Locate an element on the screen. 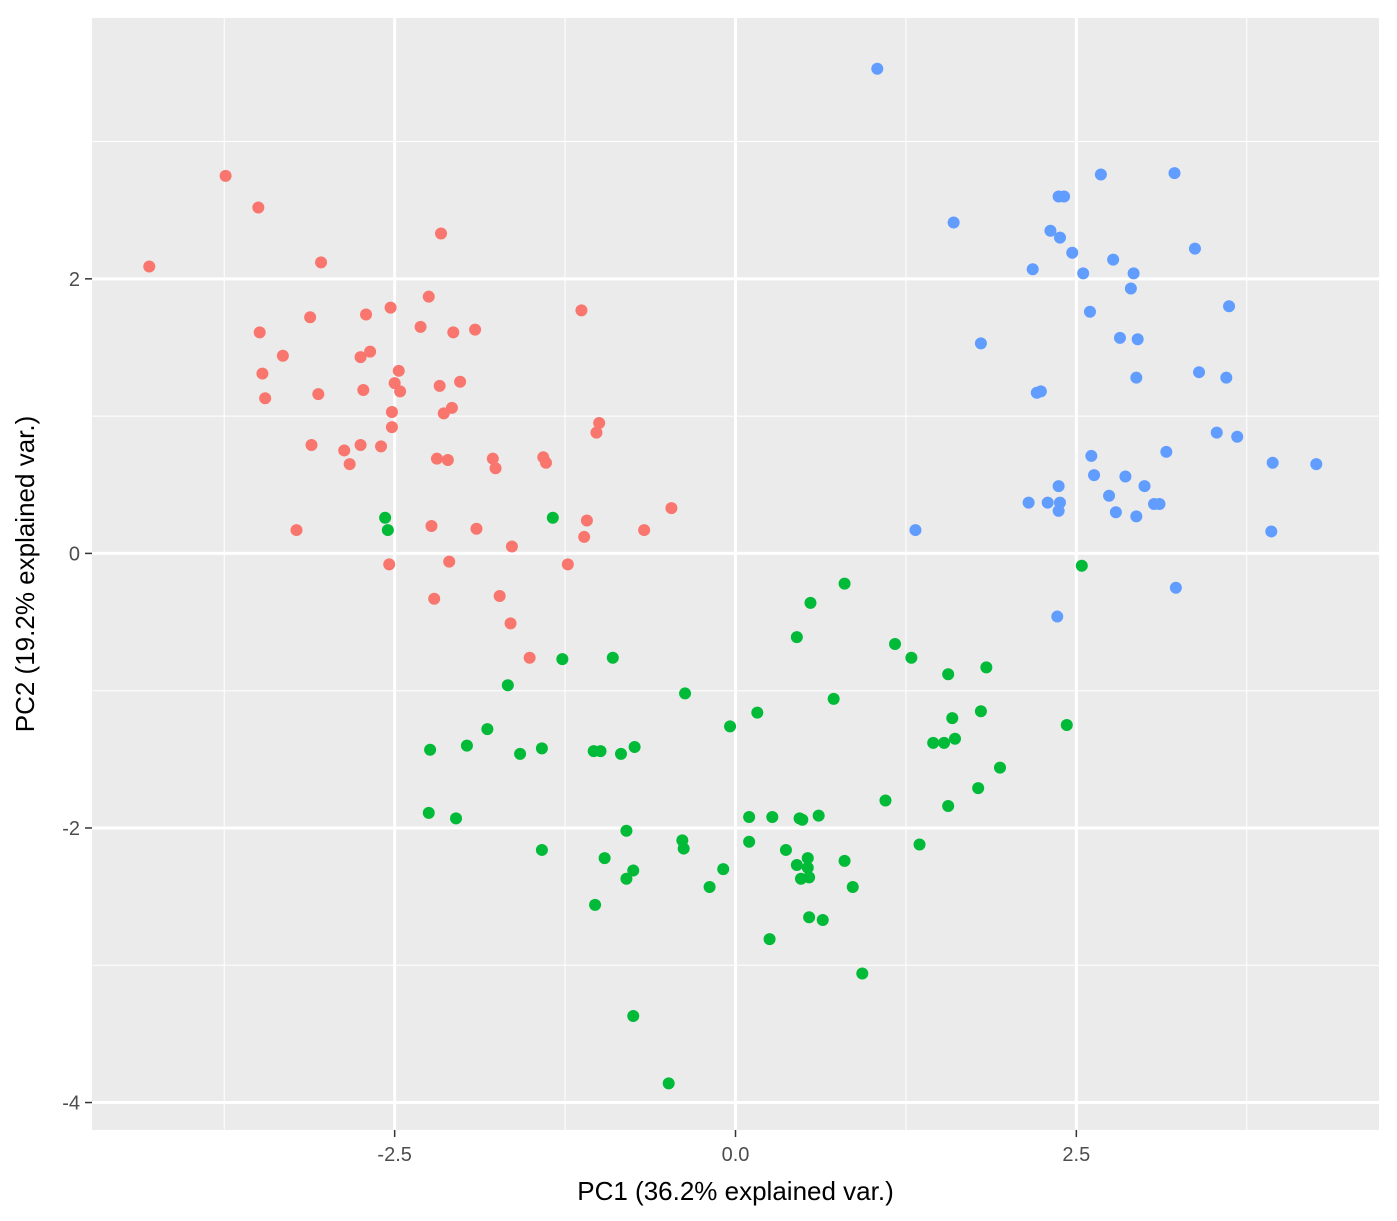 The height and width of the screenshot is (1221, 1397). x-axis: -2.5 0.0 2.5 is located at coordinates (733, 1148).